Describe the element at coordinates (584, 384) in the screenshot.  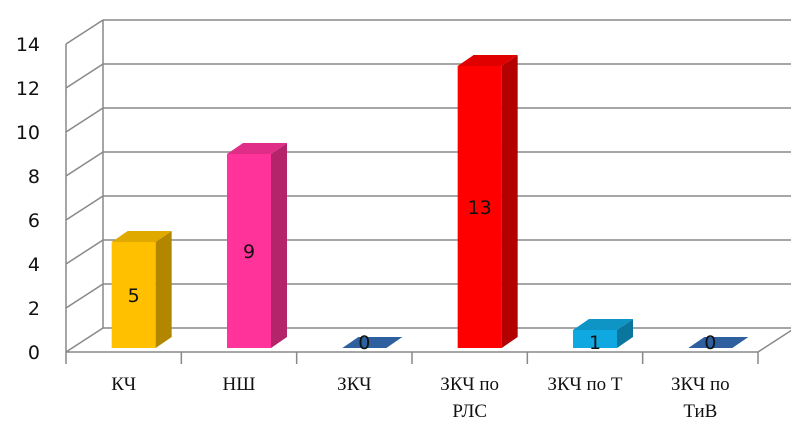
I see `x-tick-label: ЗКЧ по Т` at that location.